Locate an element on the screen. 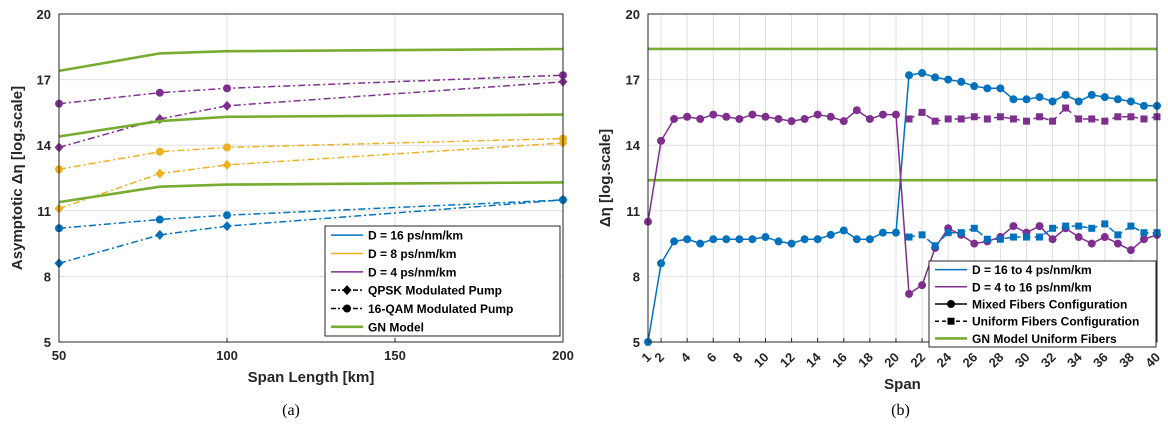 The width and height of the screenshot is (1168, 432). y-tick-label: 11 is located at coordinates (633, 211).